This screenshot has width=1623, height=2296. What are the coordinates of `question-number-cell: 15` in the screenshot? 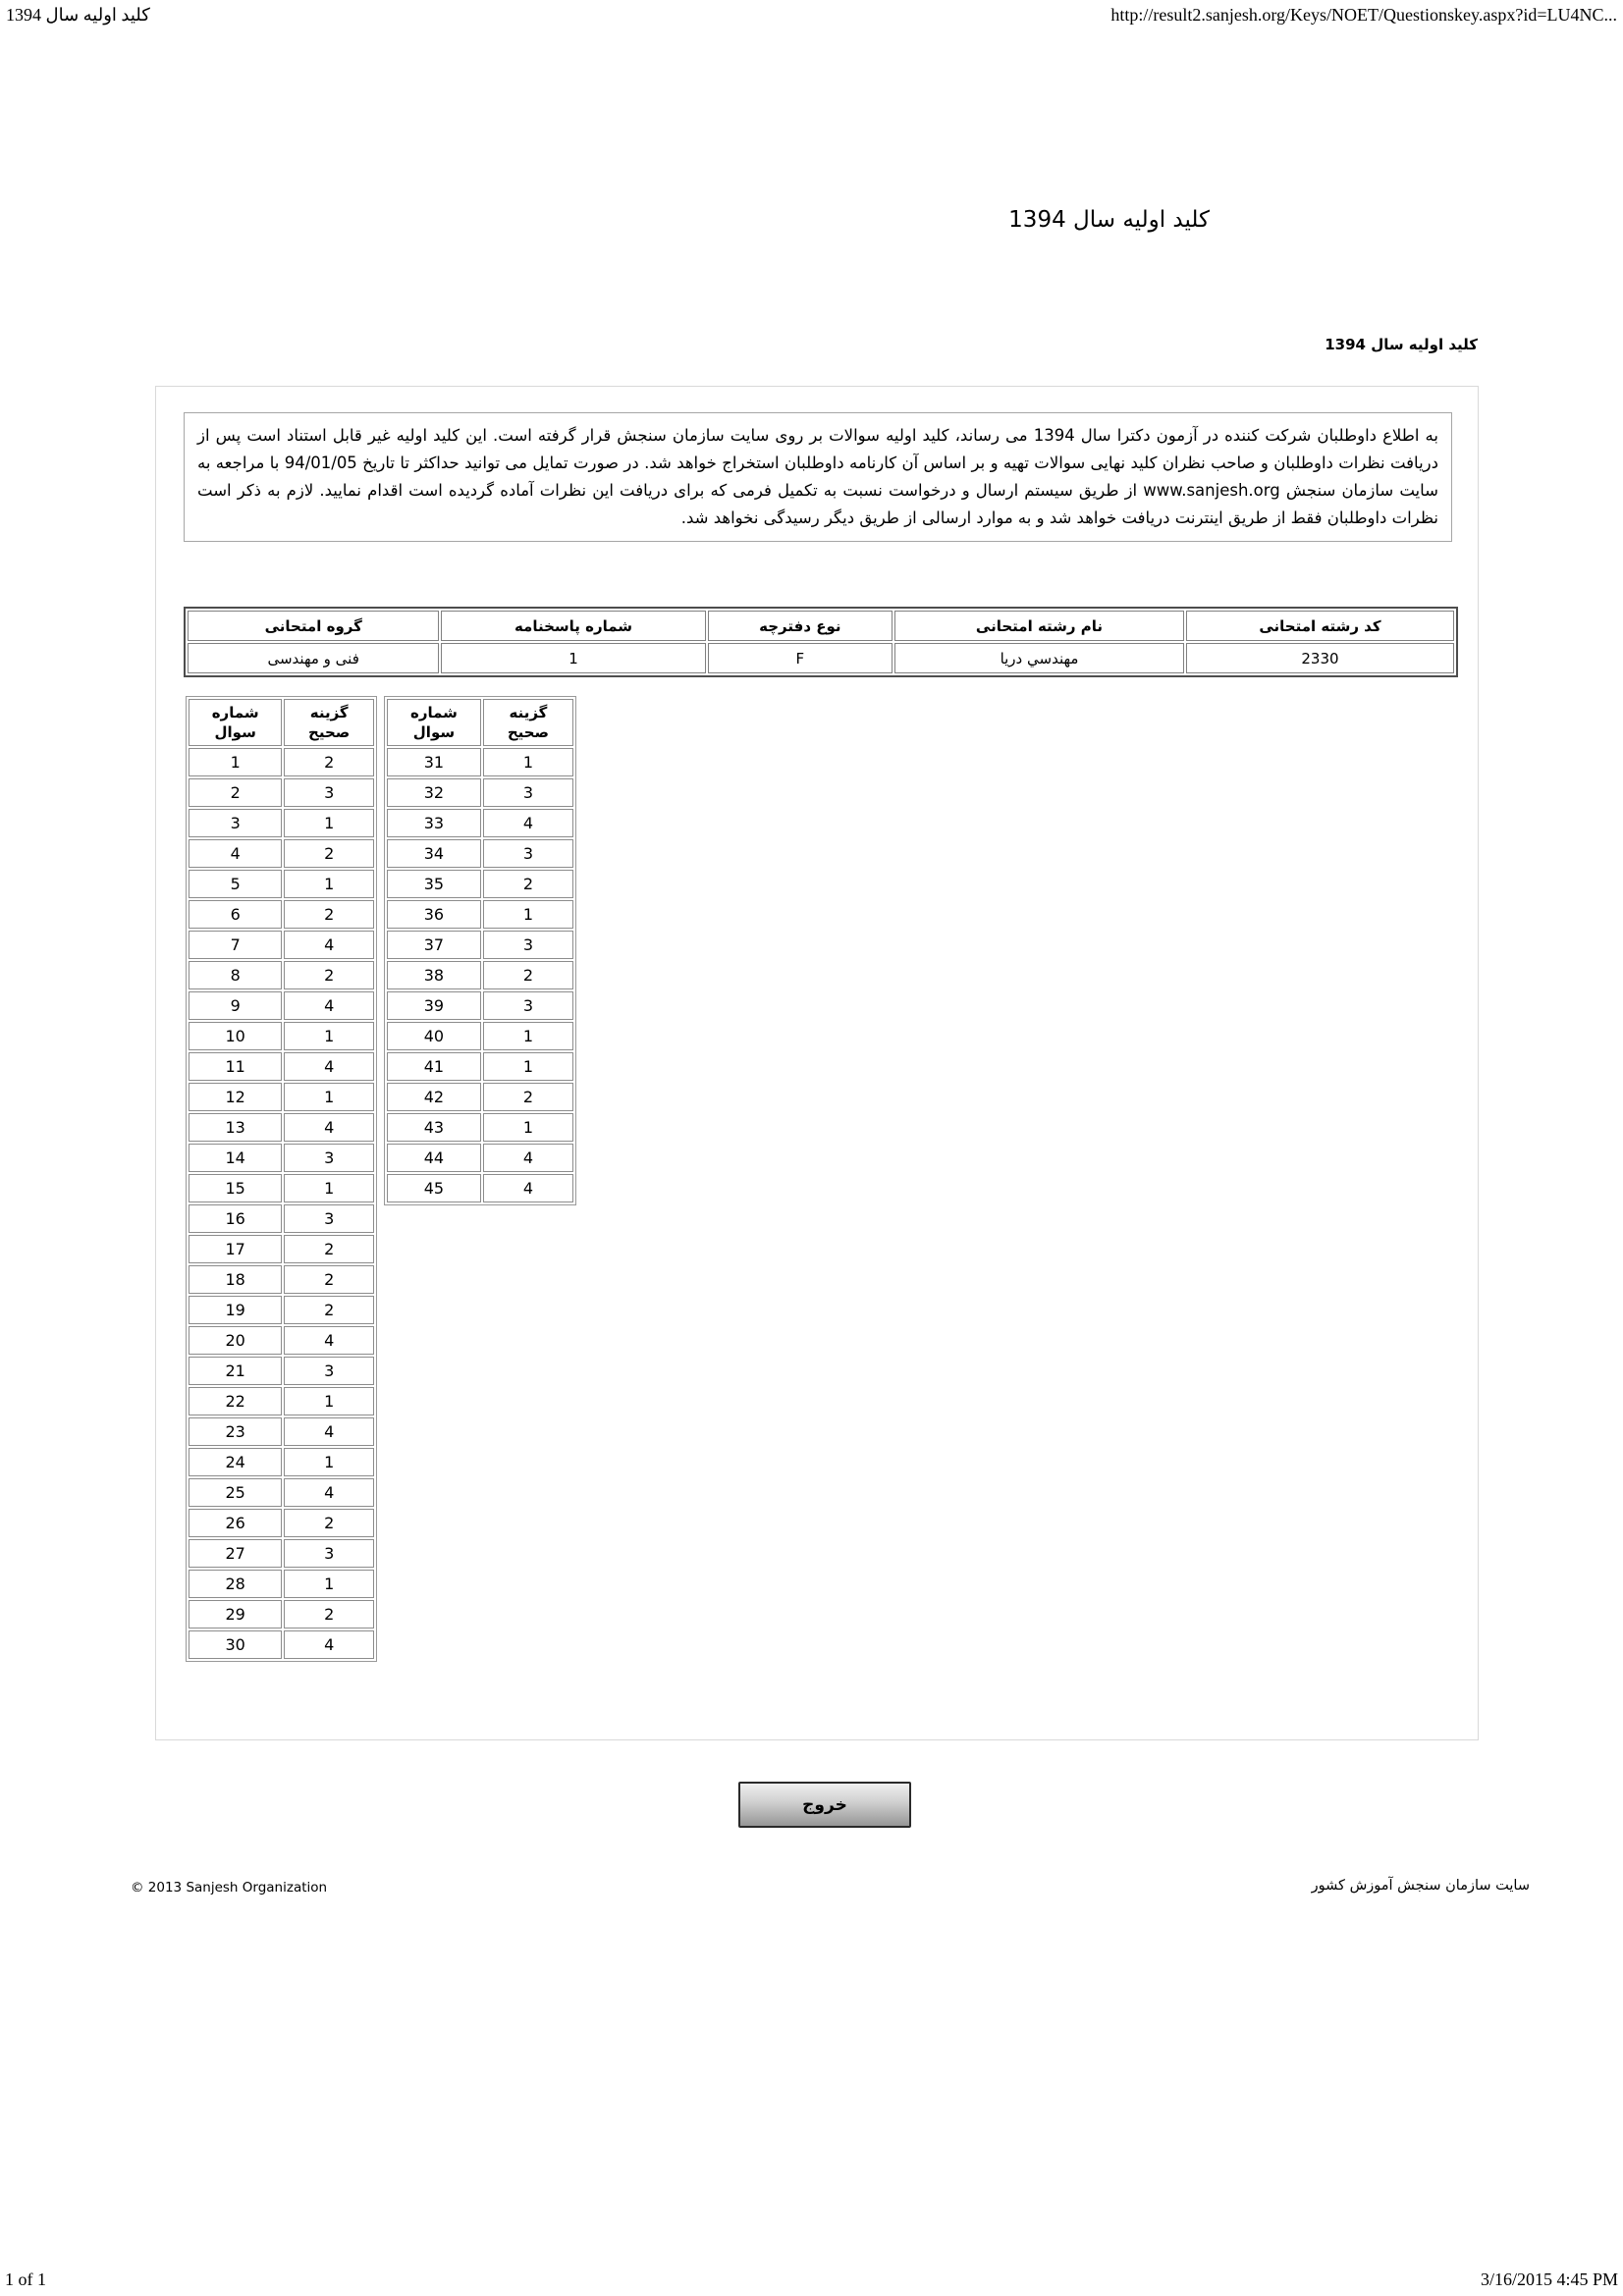 It's located at (236, 1188).